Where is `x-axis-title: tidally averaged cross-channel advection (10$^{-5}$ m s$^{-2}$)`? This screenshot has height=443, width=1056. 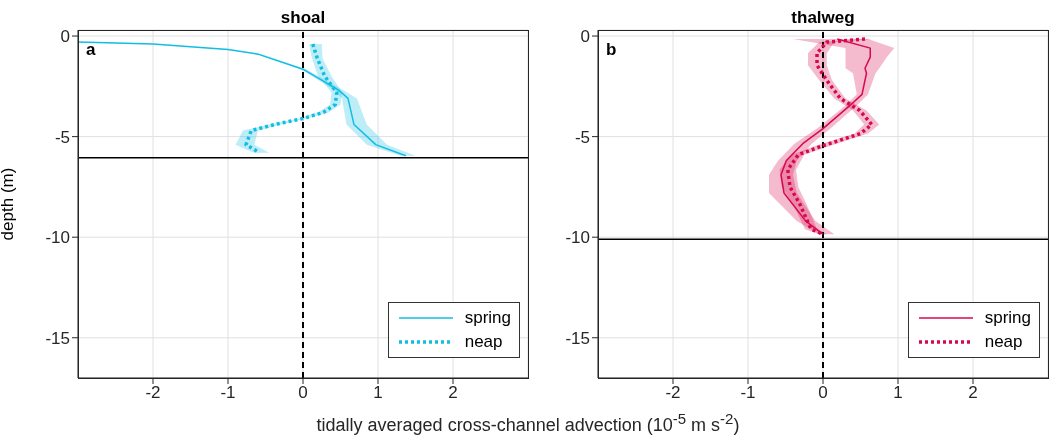 x-axis-title: tidally averaged cross-channel advection (10$^{-5}$ m s$^{-2}$) is located at coordinates (528, 423).